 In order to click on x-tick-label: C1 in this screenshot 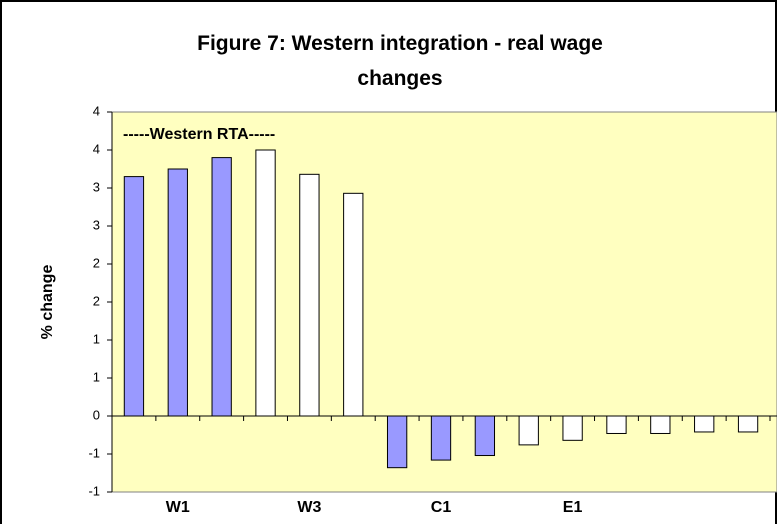, I will do `click(441, 507)`.